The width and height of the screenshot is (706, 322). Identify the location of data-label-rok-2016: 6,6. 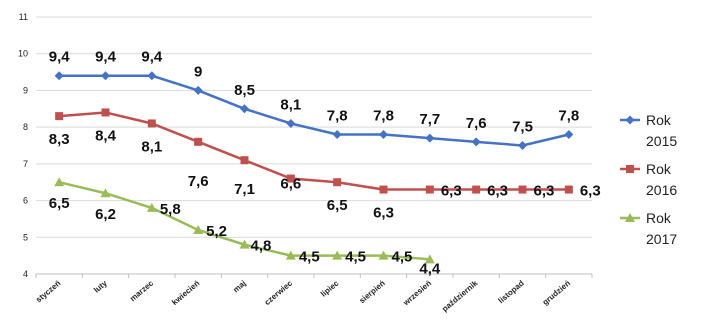
(290, 184).